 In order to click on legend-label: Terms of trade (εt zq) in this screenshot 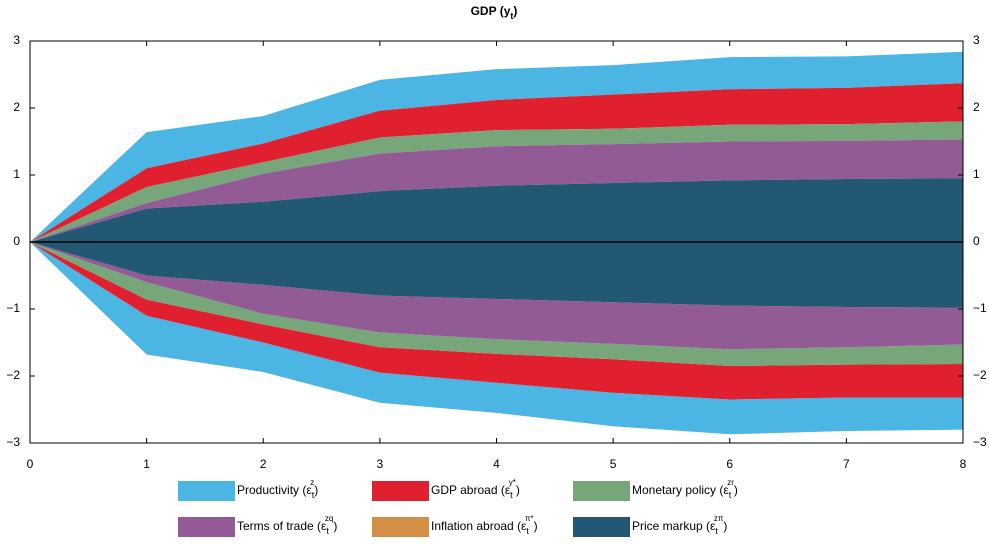, I will do `click(287, 525)`.